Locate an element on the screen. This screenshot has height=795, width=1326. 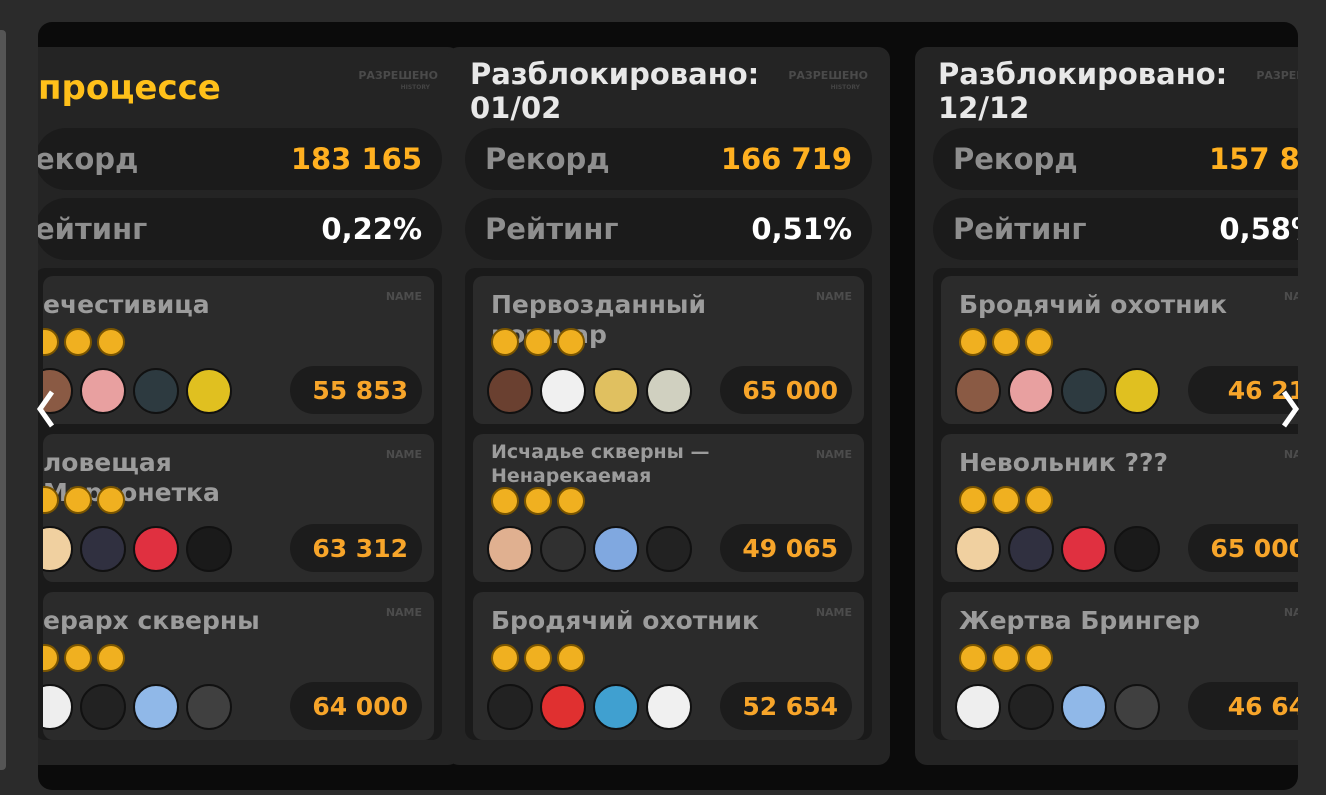
score-pill: 46 64 is located at coordinates (1243, 706).